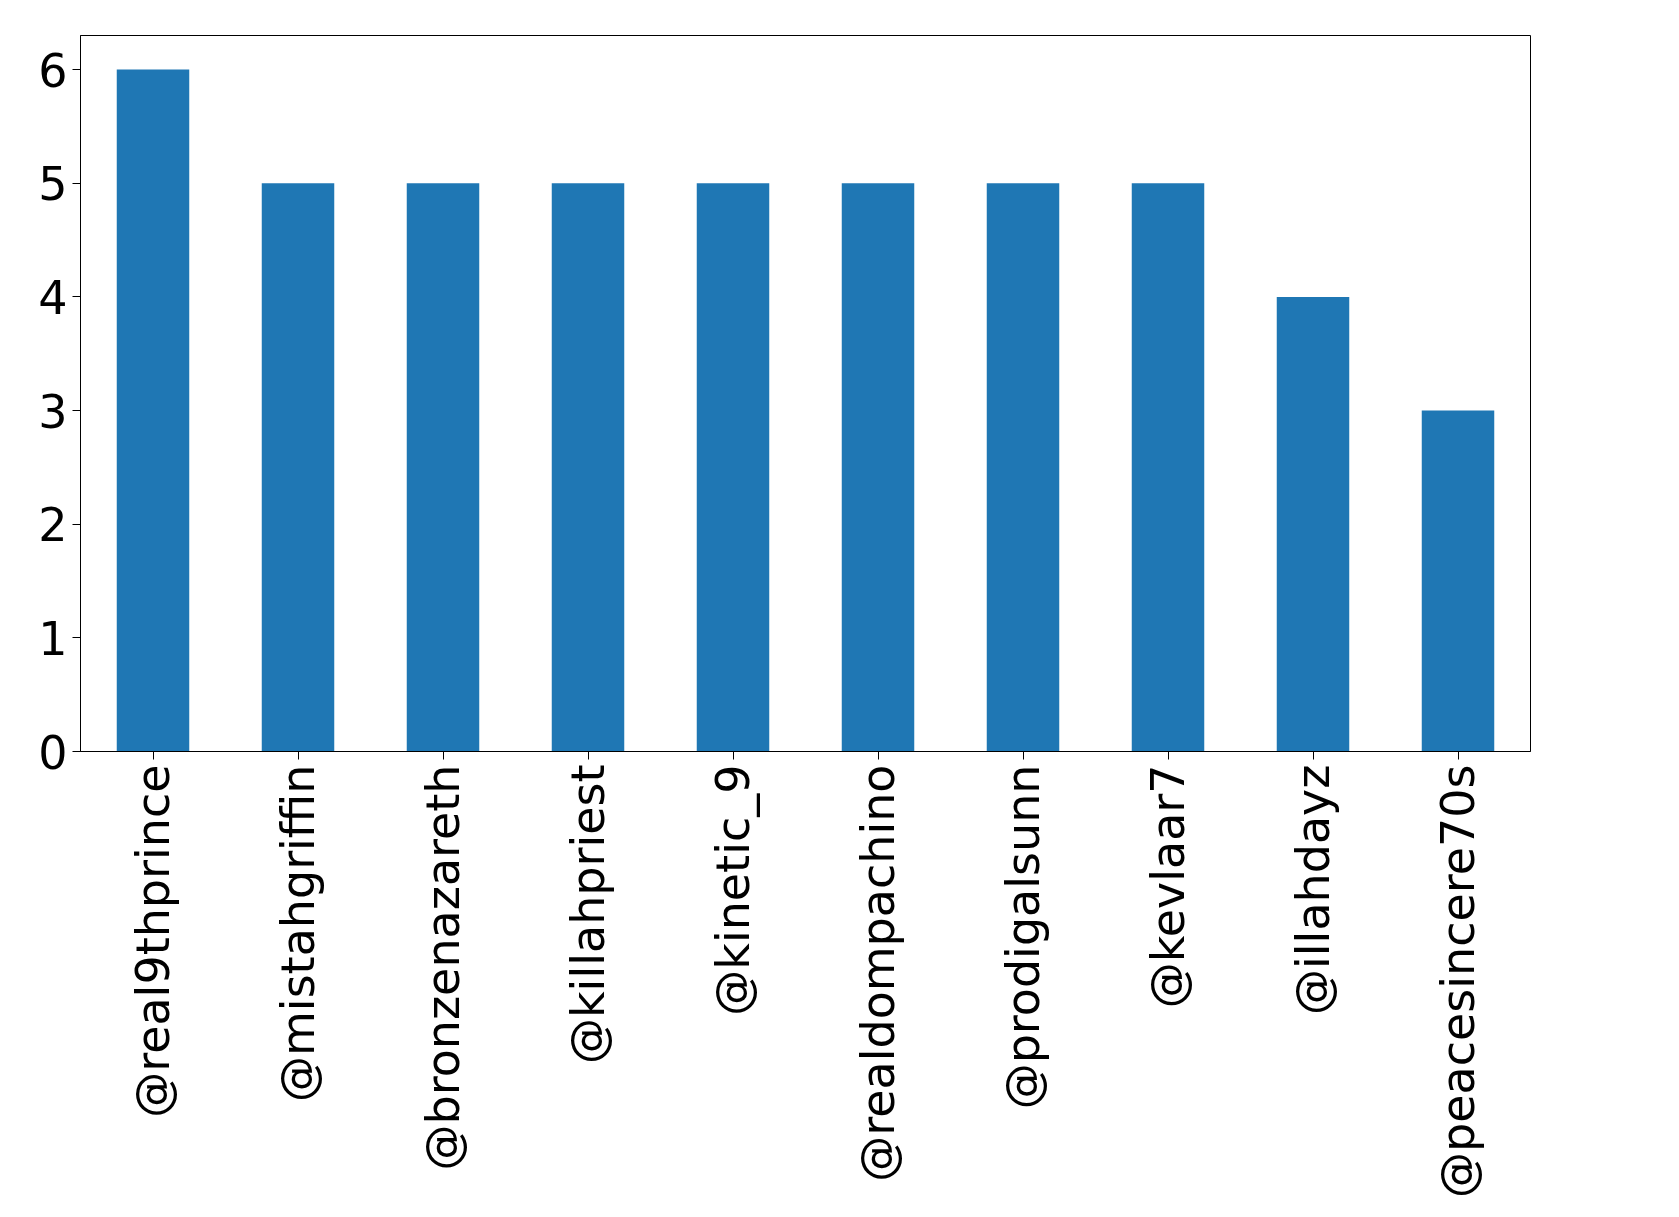 Image resolution: width=1679 pixels, height=1217 pixels. I want to click on x-tick-label: @mistahgriffin, so click(298, 933).